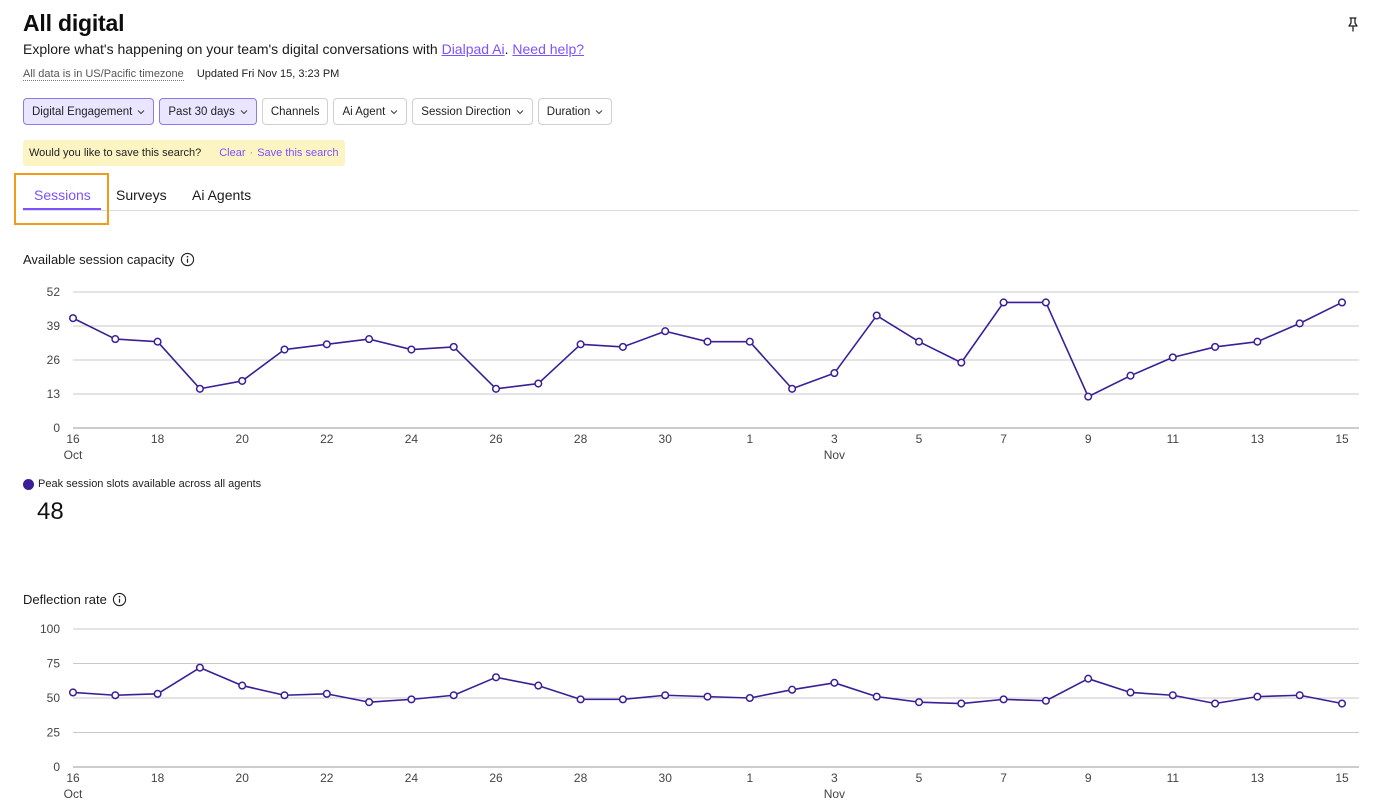  What do you see at coordinates (496, 778) in the screenshot?
I see `x-tick-label: 26` at bounding box center [496, 778].